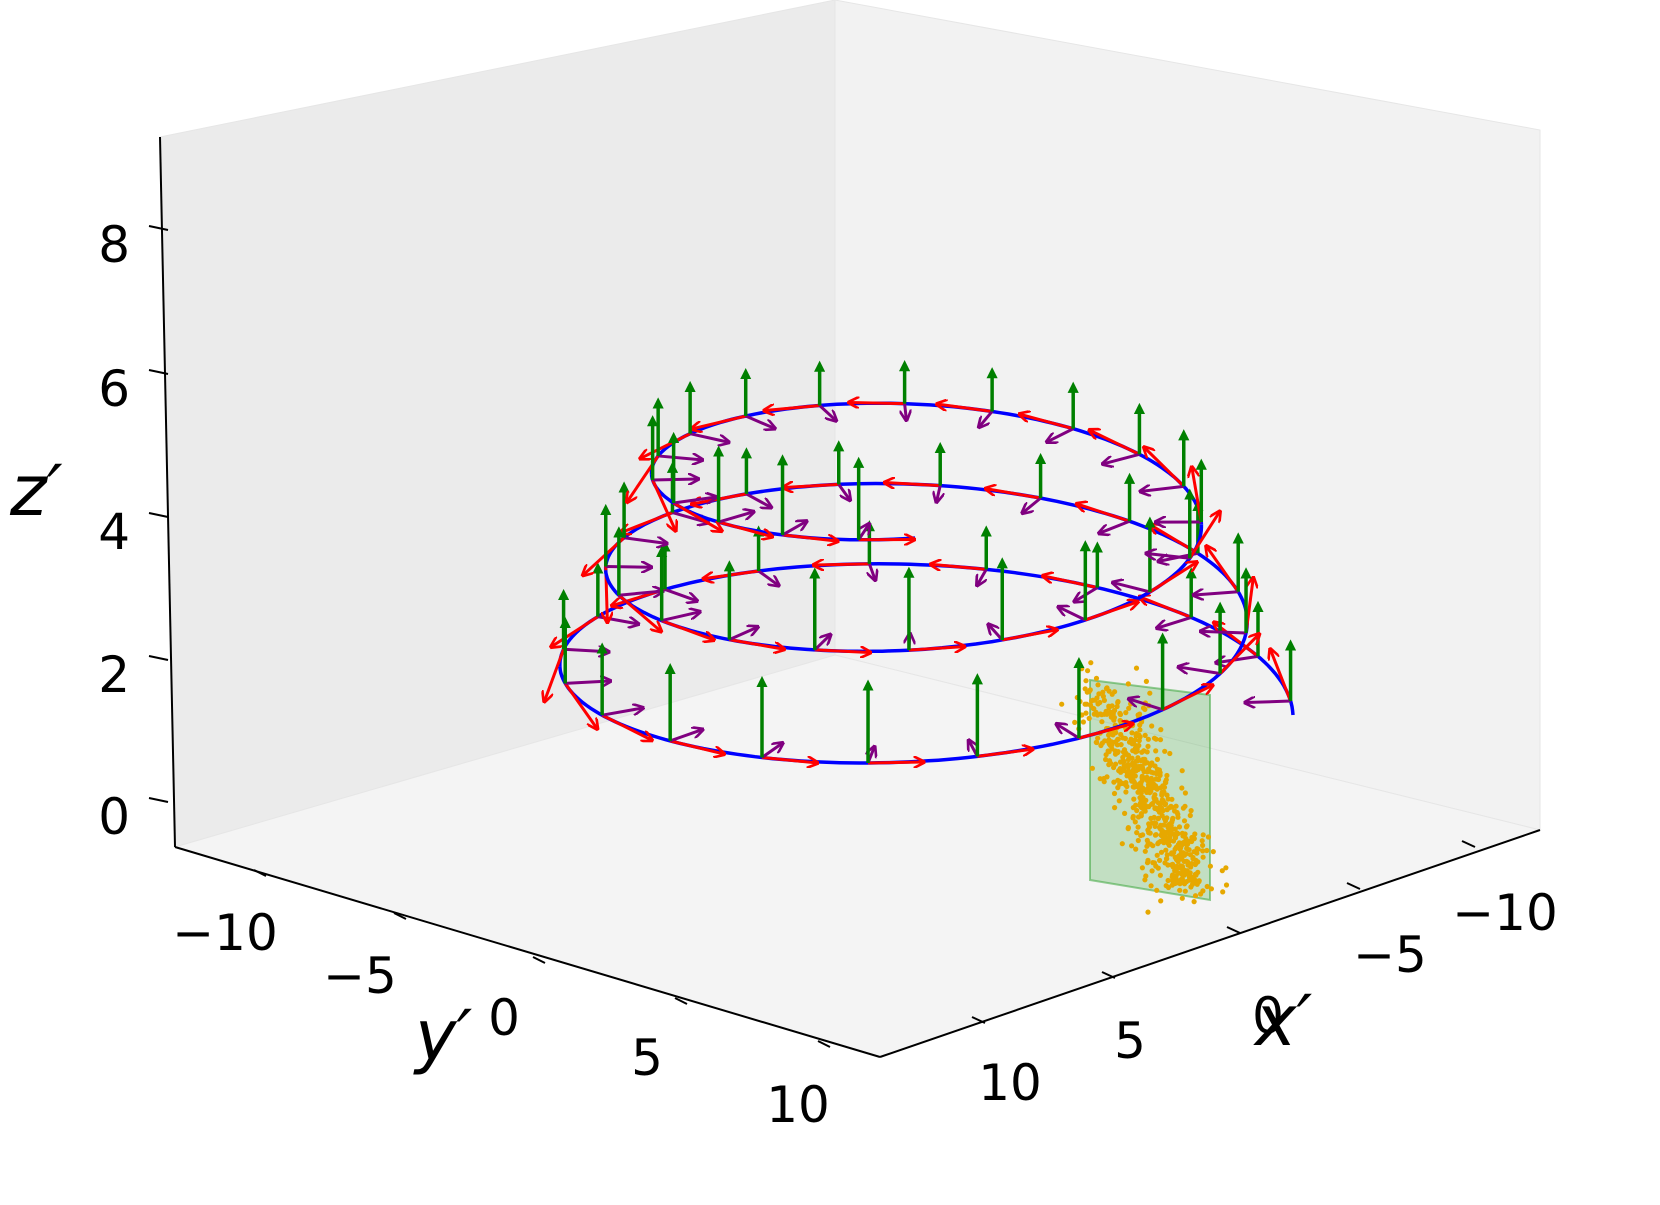 The height and width of the screenshot is (1205, 1660). What do you see at coordinates (1268, 1016) in the screenshot?
I see `x-tick-label: 0` at bounding box center [1268, 1016].